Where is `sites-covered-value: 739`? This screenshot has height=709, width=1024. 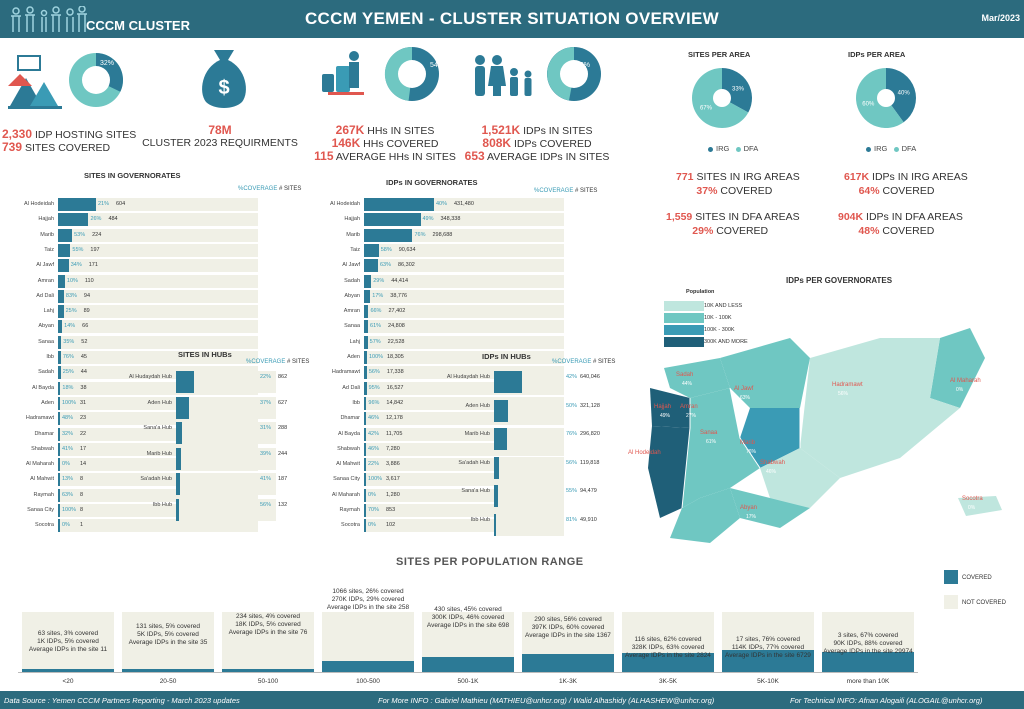
sites-covered-value: 739 is located at coordinates (12, 147).